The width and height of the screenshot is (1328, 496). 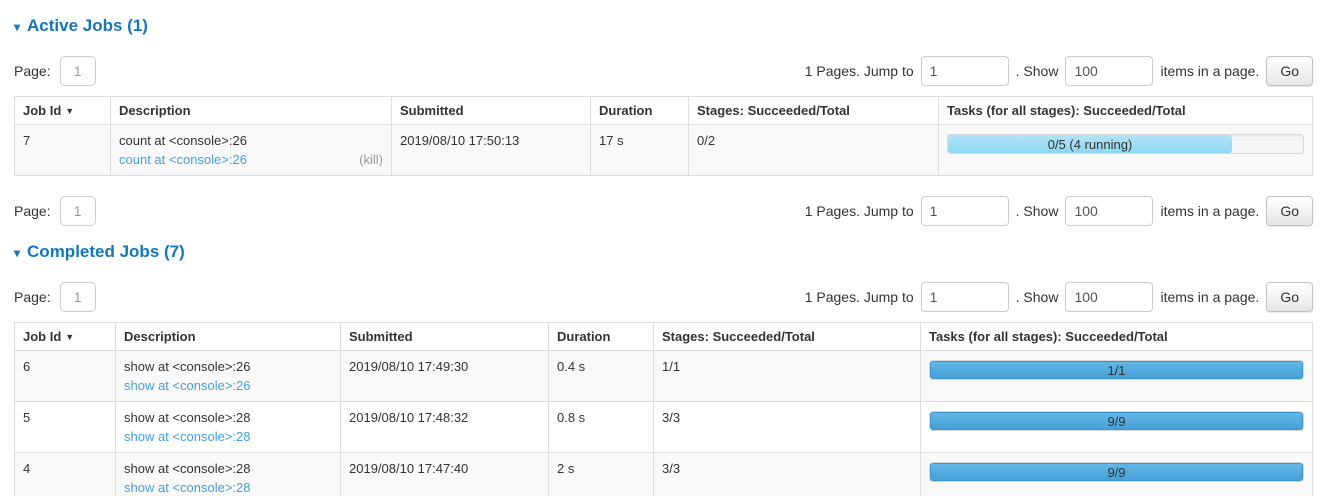 I want to click on stages-cell: 3/3, so click(x=787, y=427).